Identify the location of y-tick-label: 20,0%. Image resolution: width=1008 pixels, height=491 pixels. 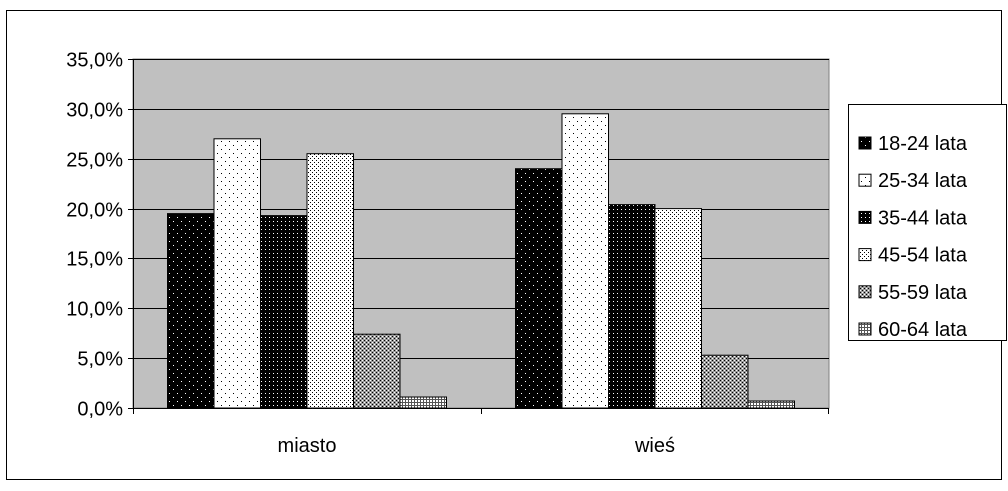
(94, 211).